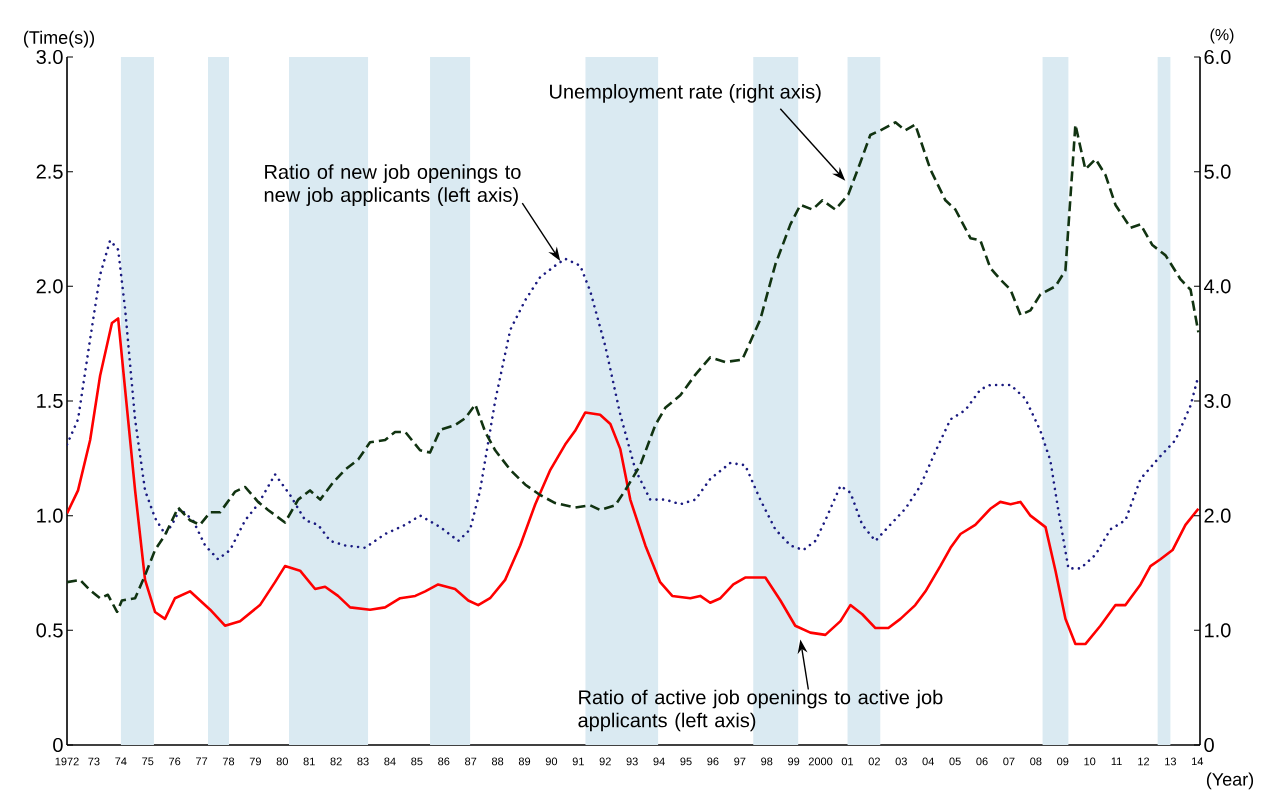 The height and width of the screenshot is (799, 1264). I want to click on y2-axis-title: (%), so click(1222, 36).